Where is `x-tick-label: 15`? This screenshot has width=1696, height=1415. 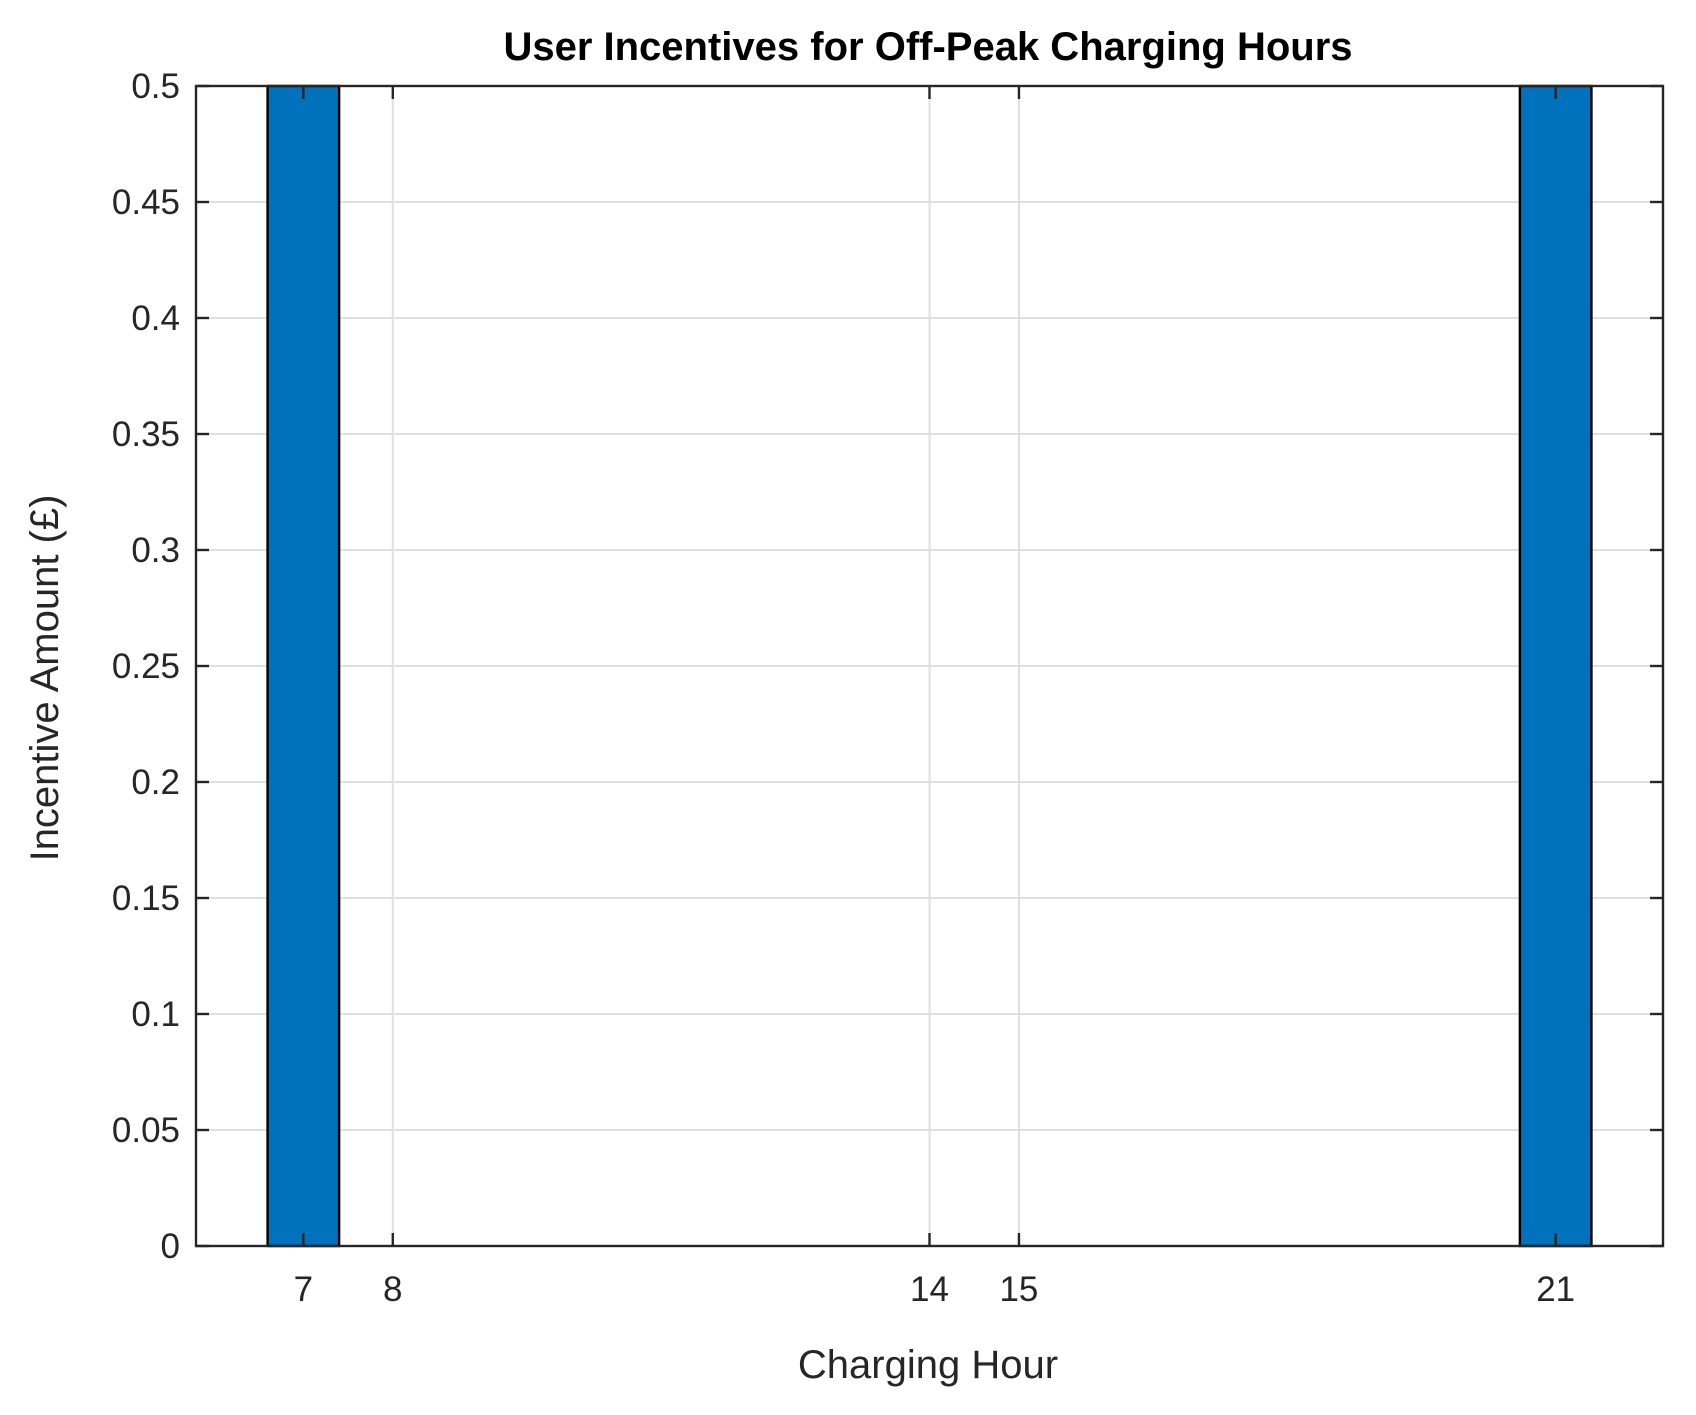
x-tick-label: 15 is located at coordinates (1018, 1289).